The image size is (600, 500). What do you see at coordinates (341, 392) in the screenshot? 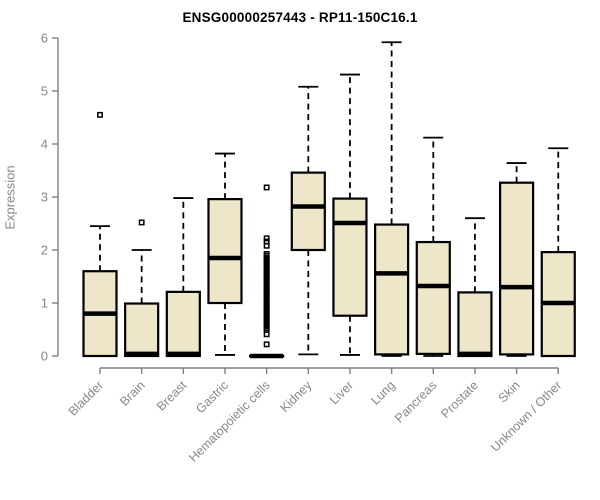
I see `x-category-label: Liver` at bounding box center [341, 392].